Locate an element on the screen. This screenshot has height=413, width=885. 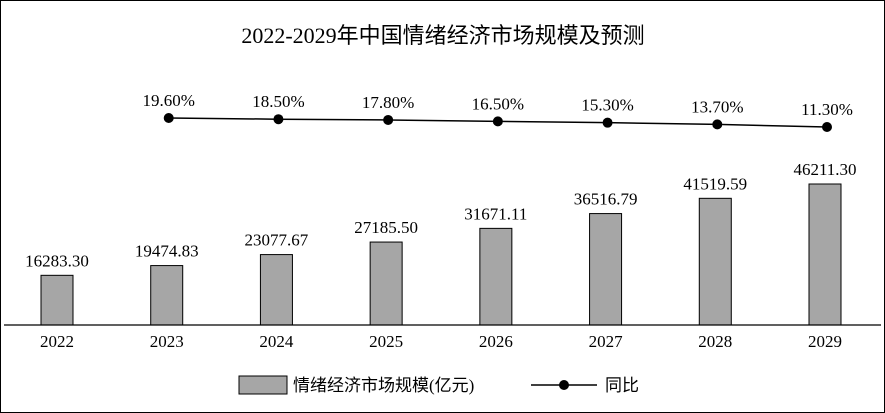
x-tick-label-2026: 2026 is located at coordinates (496, 341).